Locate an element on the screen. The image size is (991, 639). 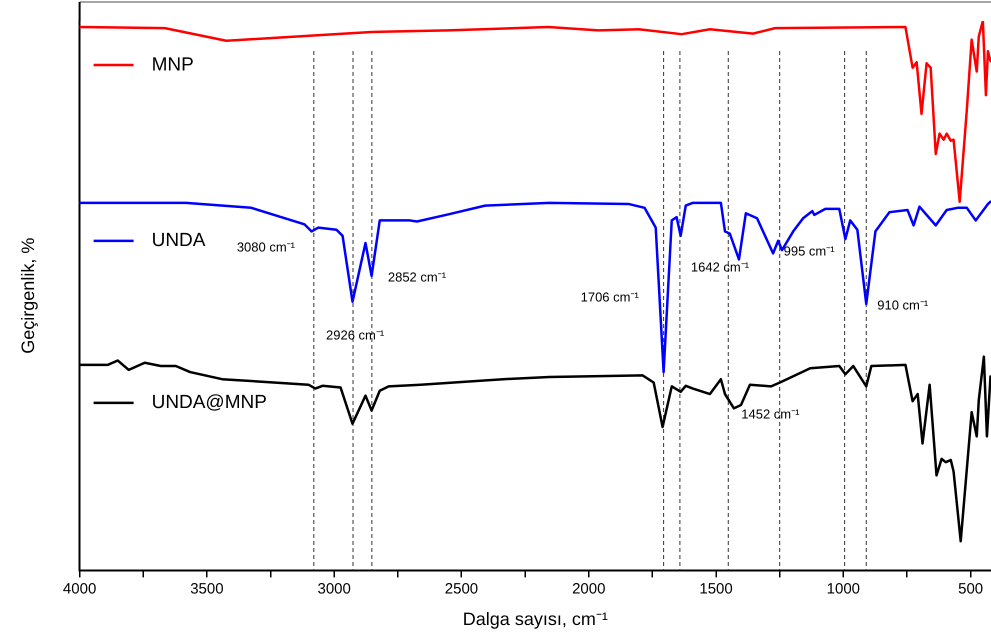
ref-line-label: 2852 cm⁻¹ is located at coordinates (417, 277).